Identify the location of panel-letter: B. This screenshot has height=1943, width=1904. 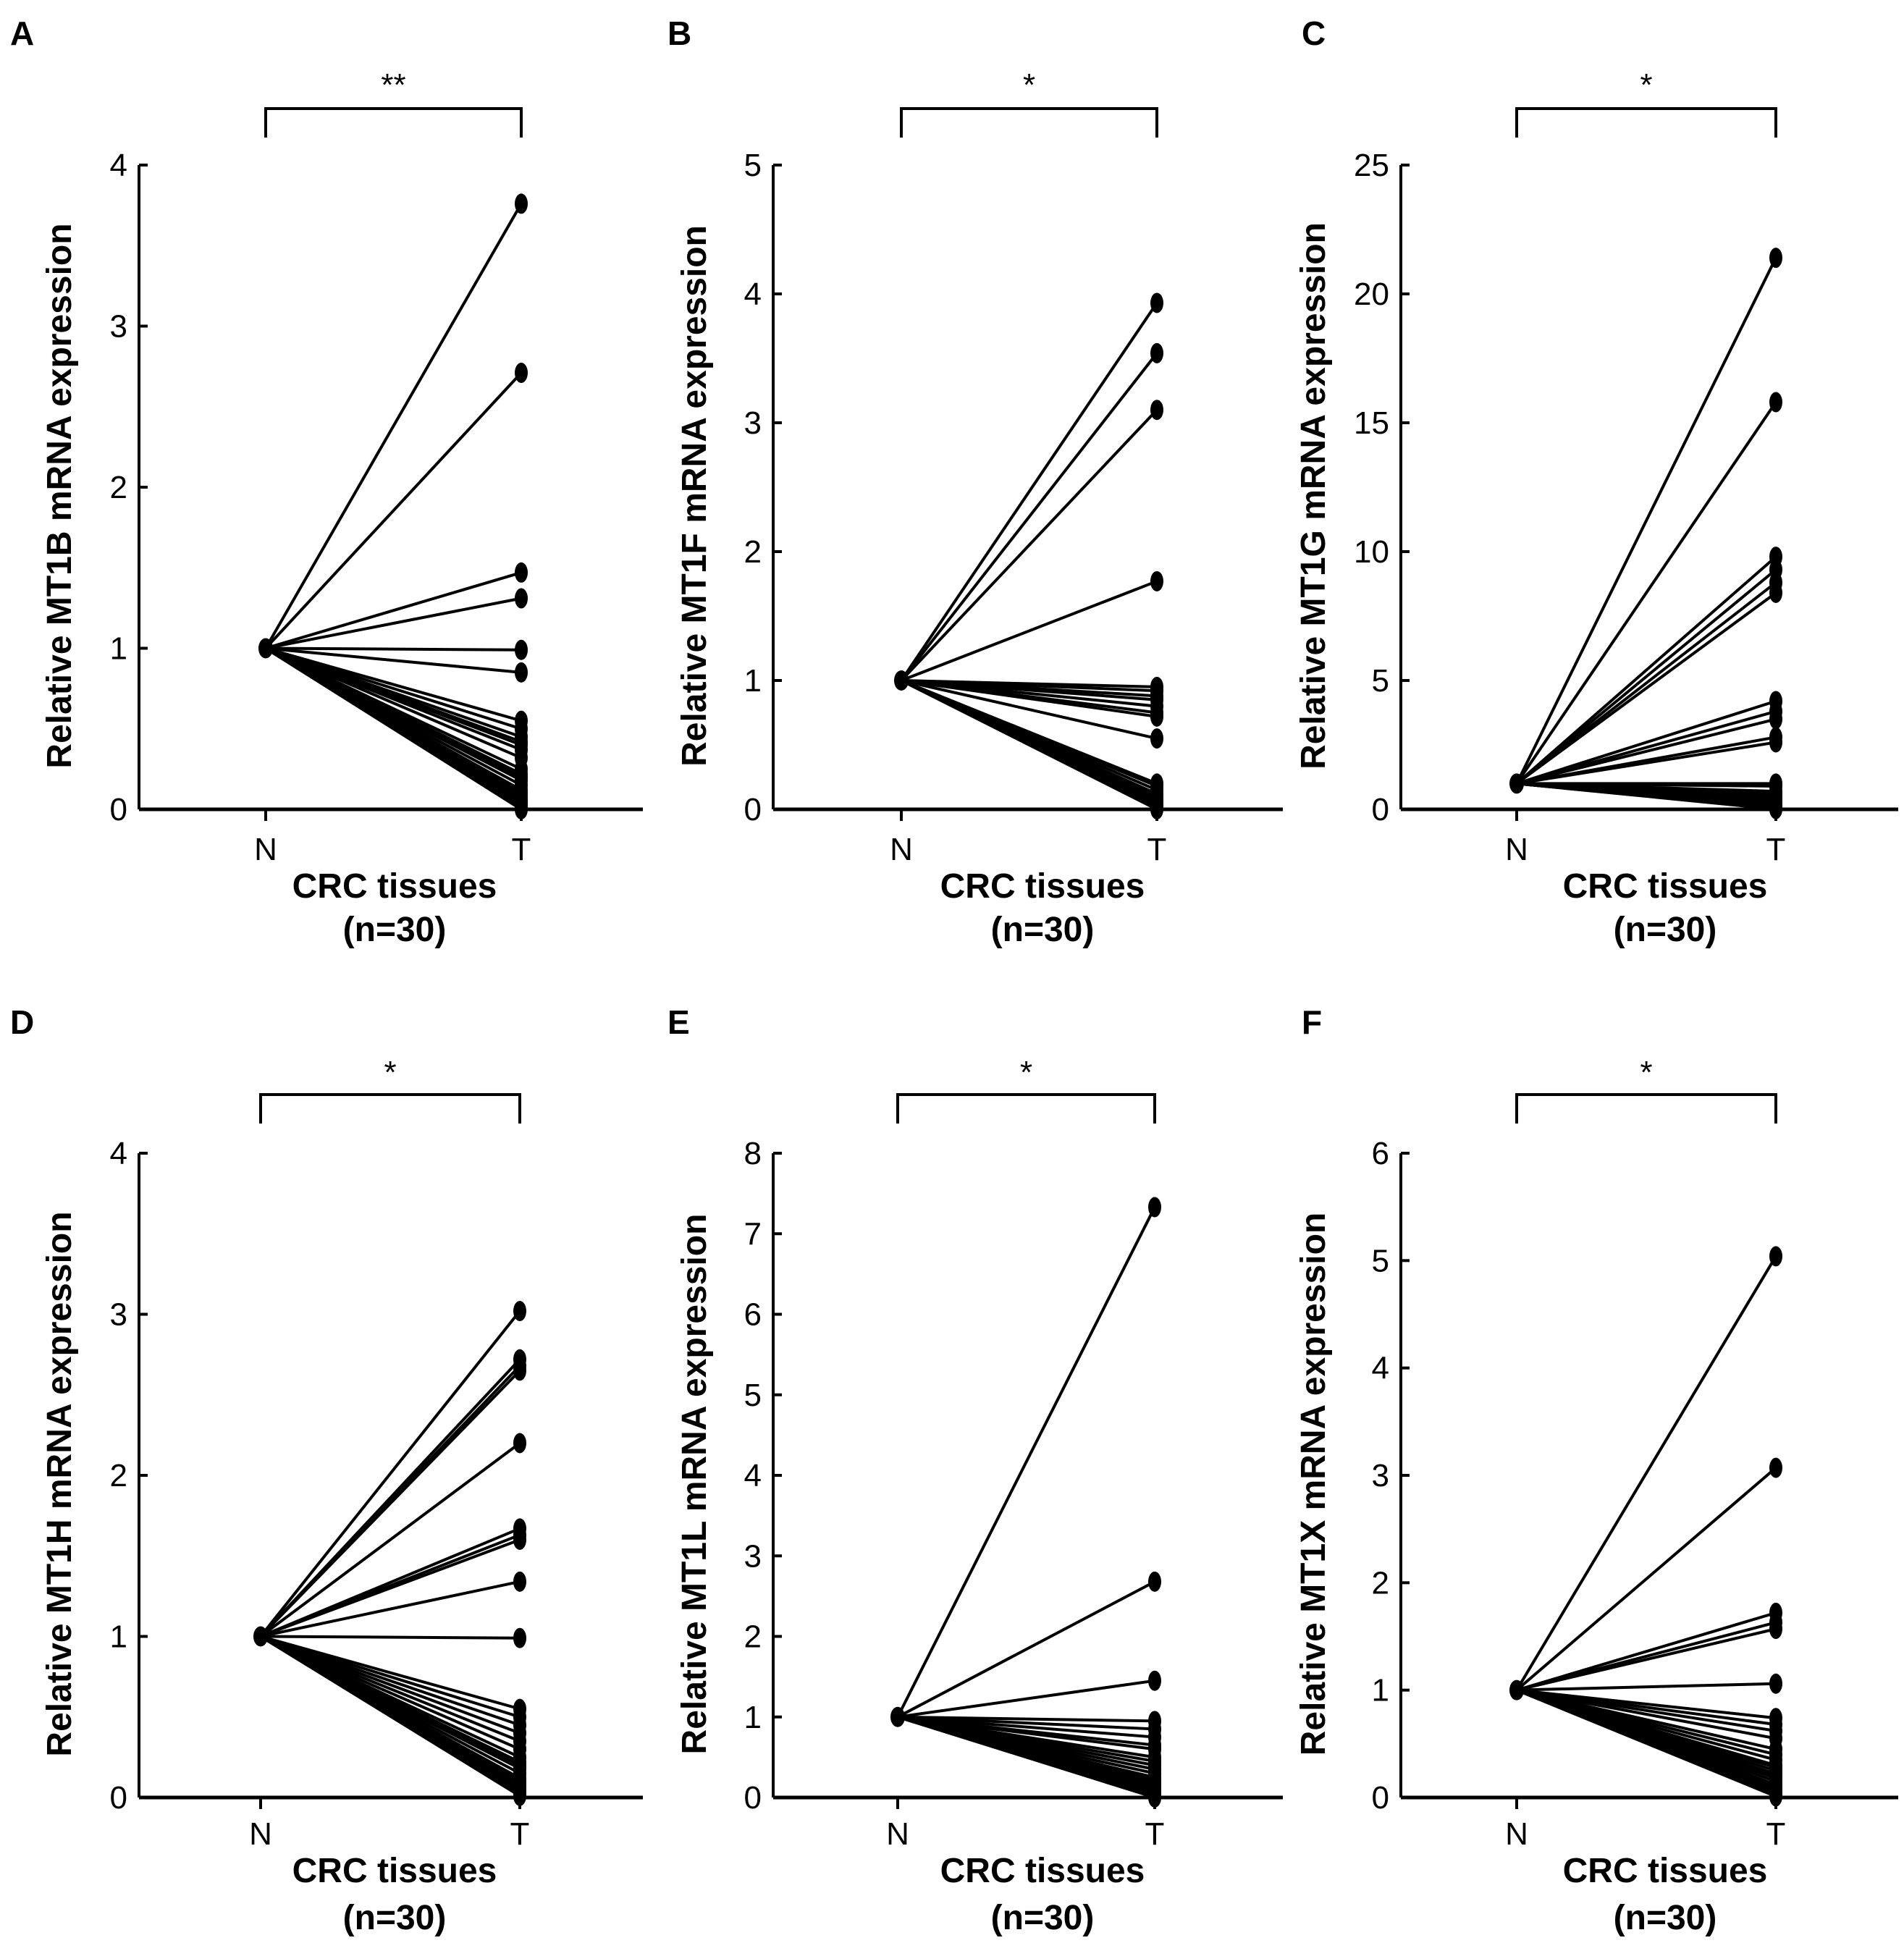
(679, 33).